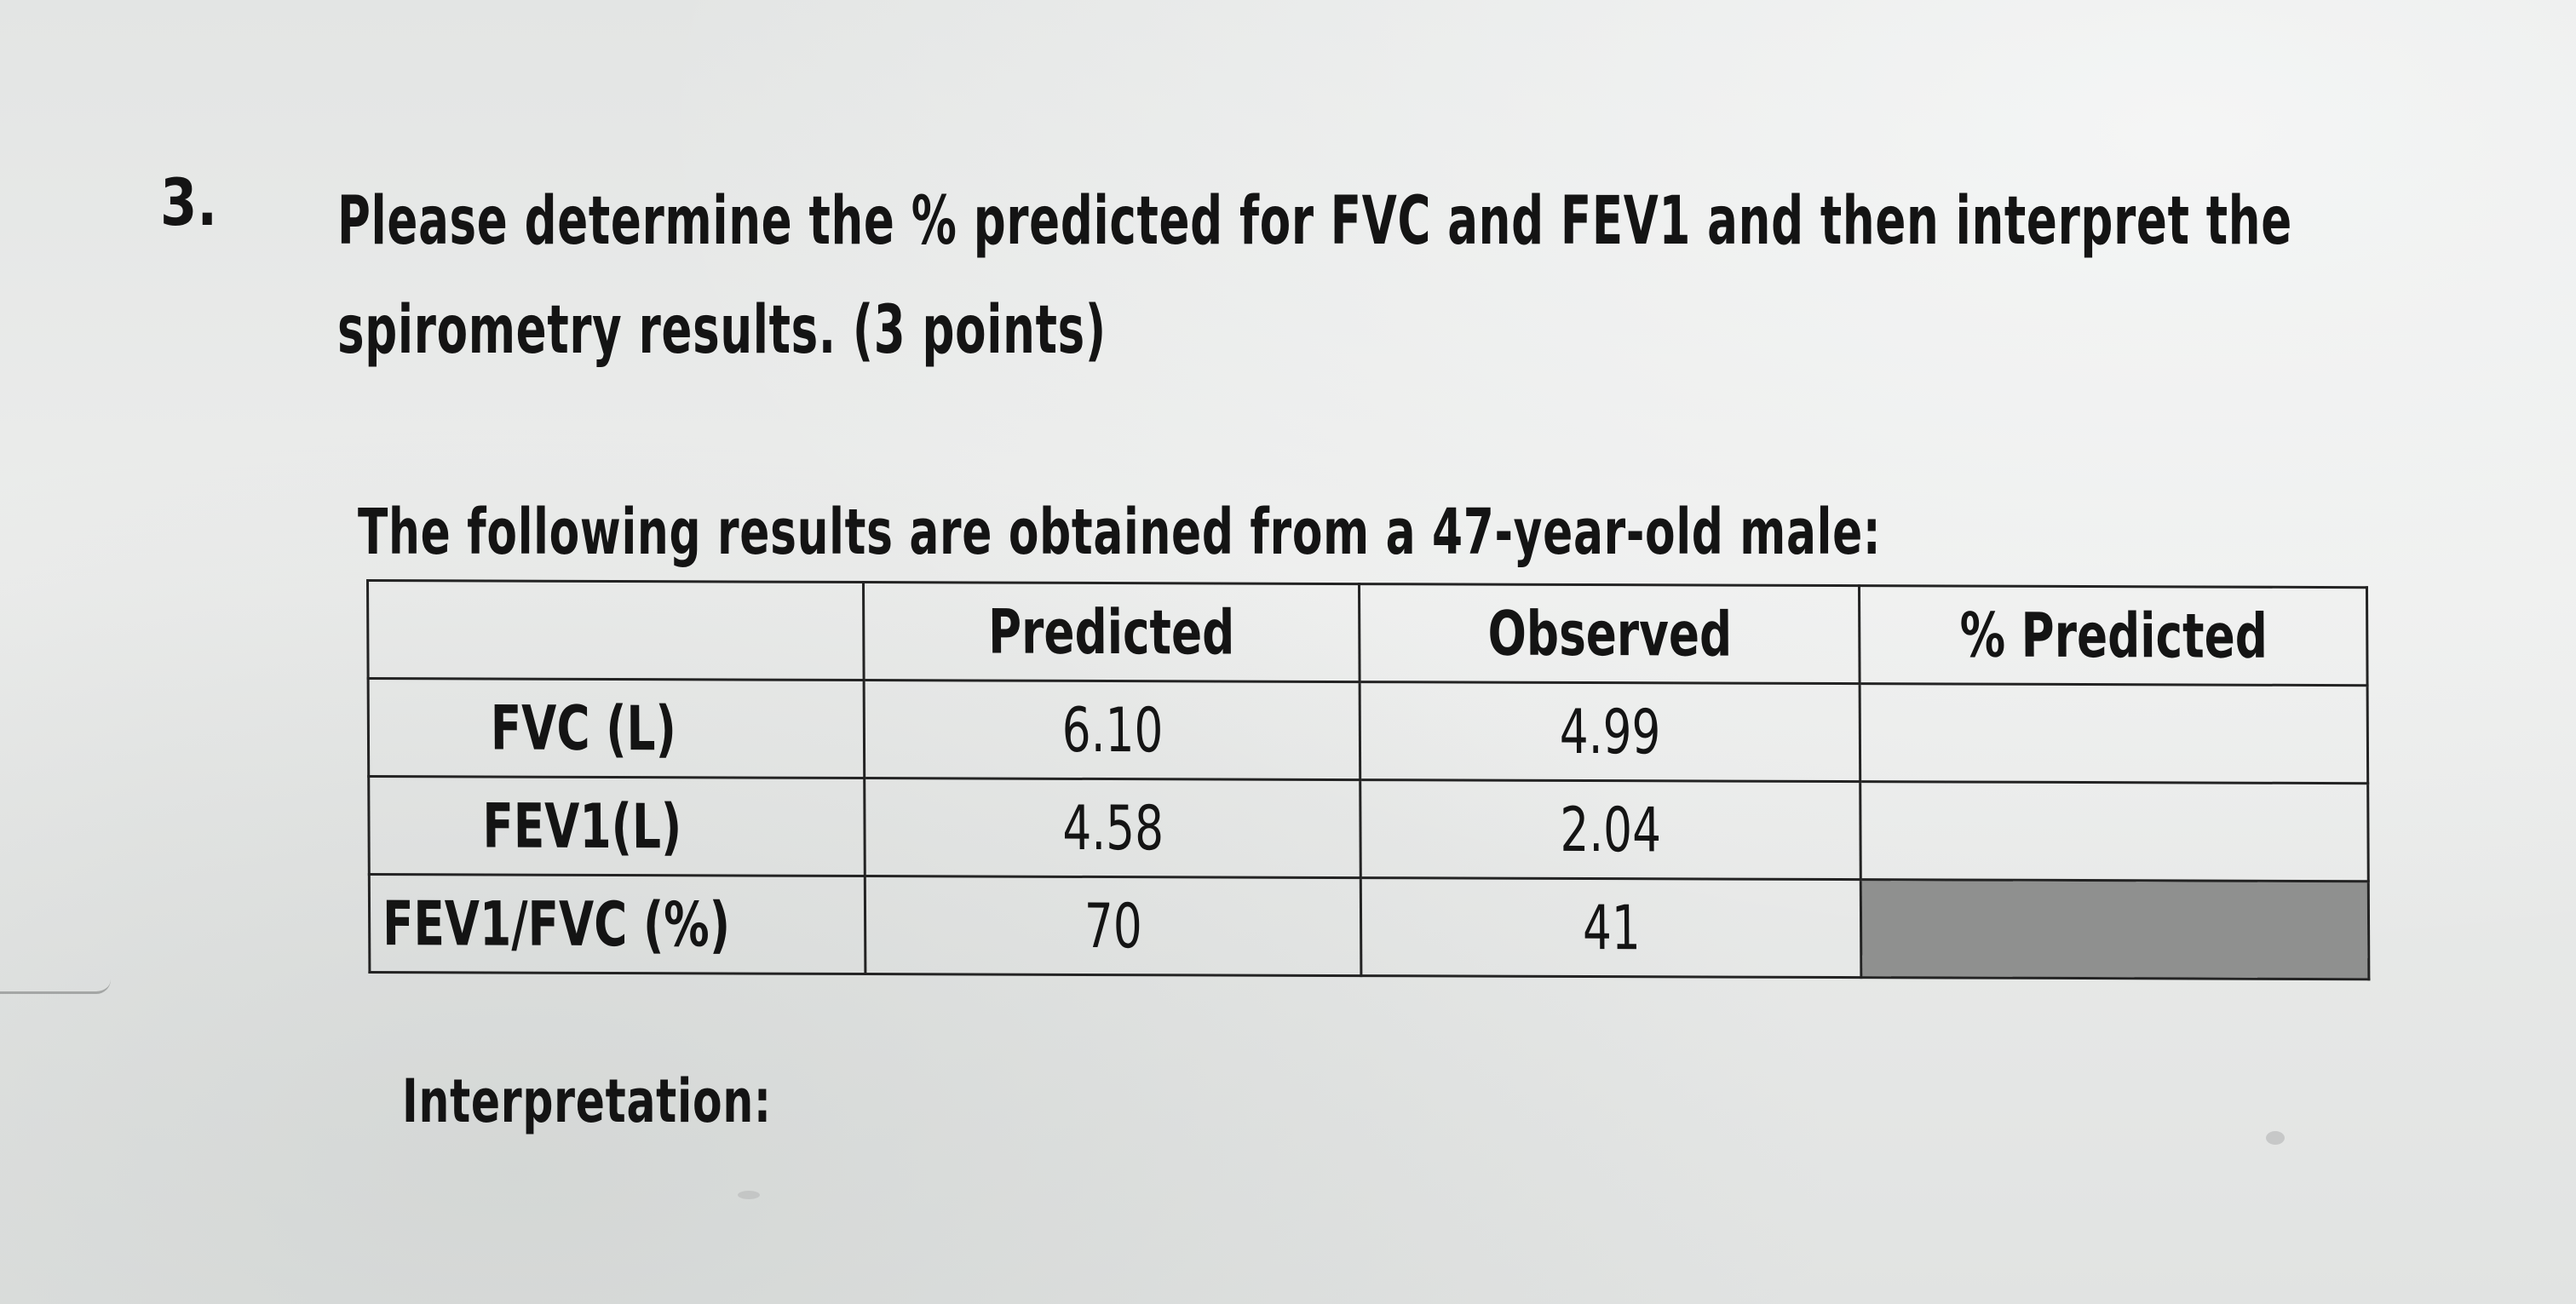 The image size is (2576, 1304). I want to click on paper-edge-mark, so click(56, 986).